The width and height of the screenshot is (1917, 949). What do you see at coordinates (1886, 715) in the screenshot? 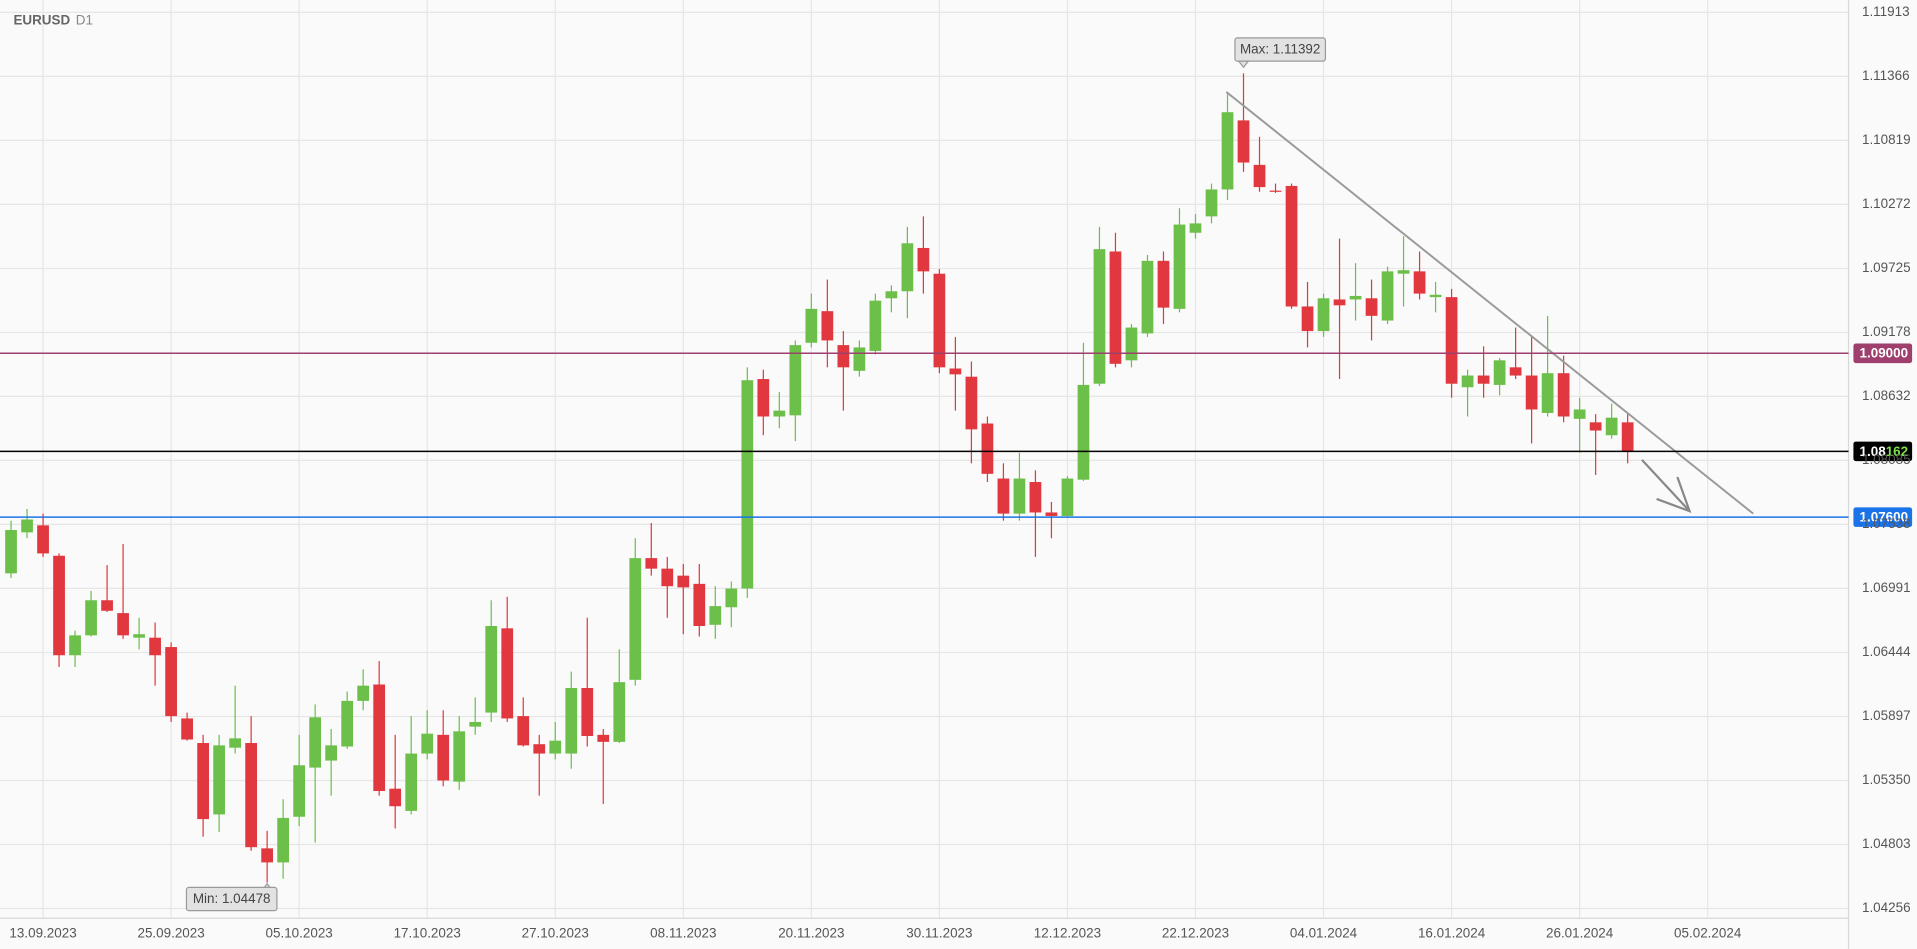
I see `y-tick-label: 1.05897` at bounding box center [1886, 715].